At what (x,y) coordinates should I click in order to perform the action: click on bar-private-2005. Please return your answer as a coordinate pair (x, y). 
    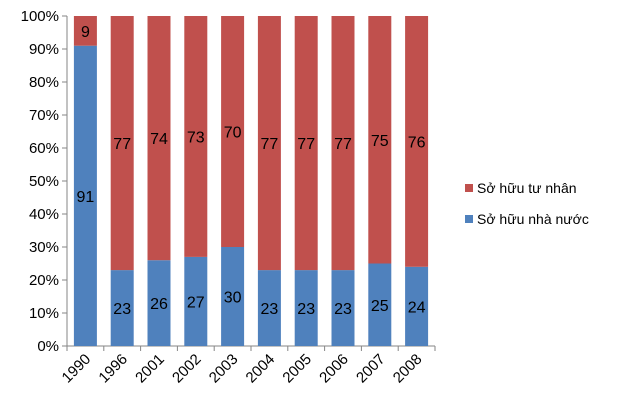
    Looking at the image, I should click on (306, 143).